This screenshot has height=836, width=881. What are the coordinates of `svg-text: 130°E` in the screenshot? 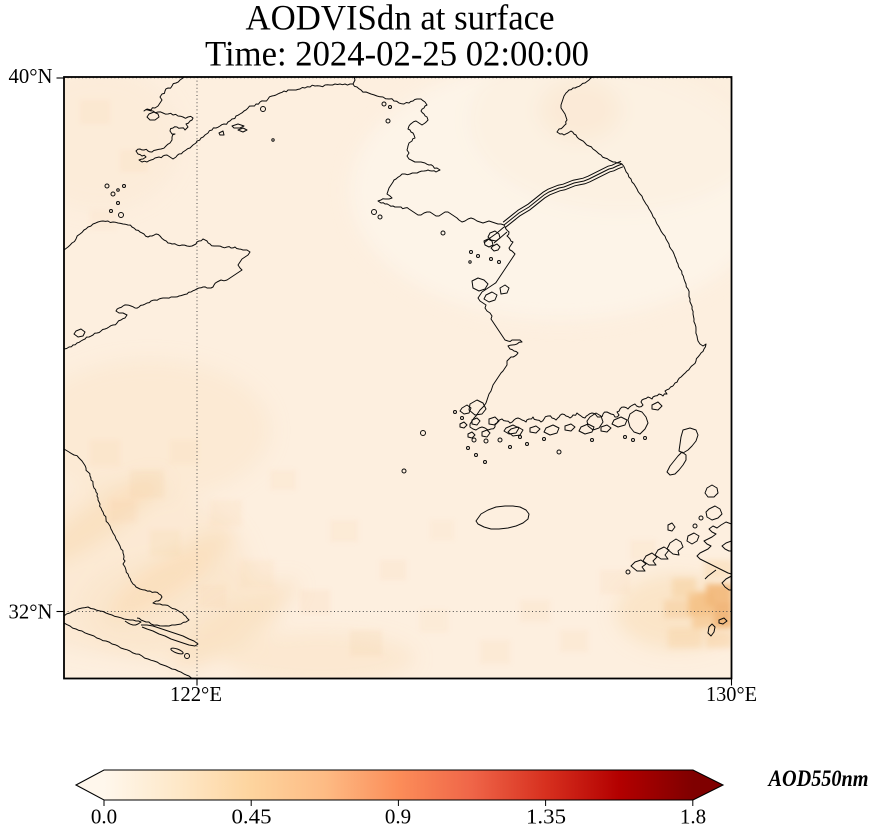 It's located at (731, 694).